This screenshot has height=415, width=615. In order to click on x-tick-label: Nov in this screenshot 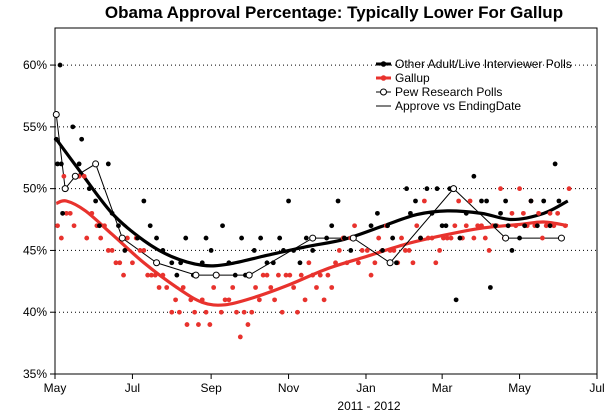, I will do `click(288, 388)`.